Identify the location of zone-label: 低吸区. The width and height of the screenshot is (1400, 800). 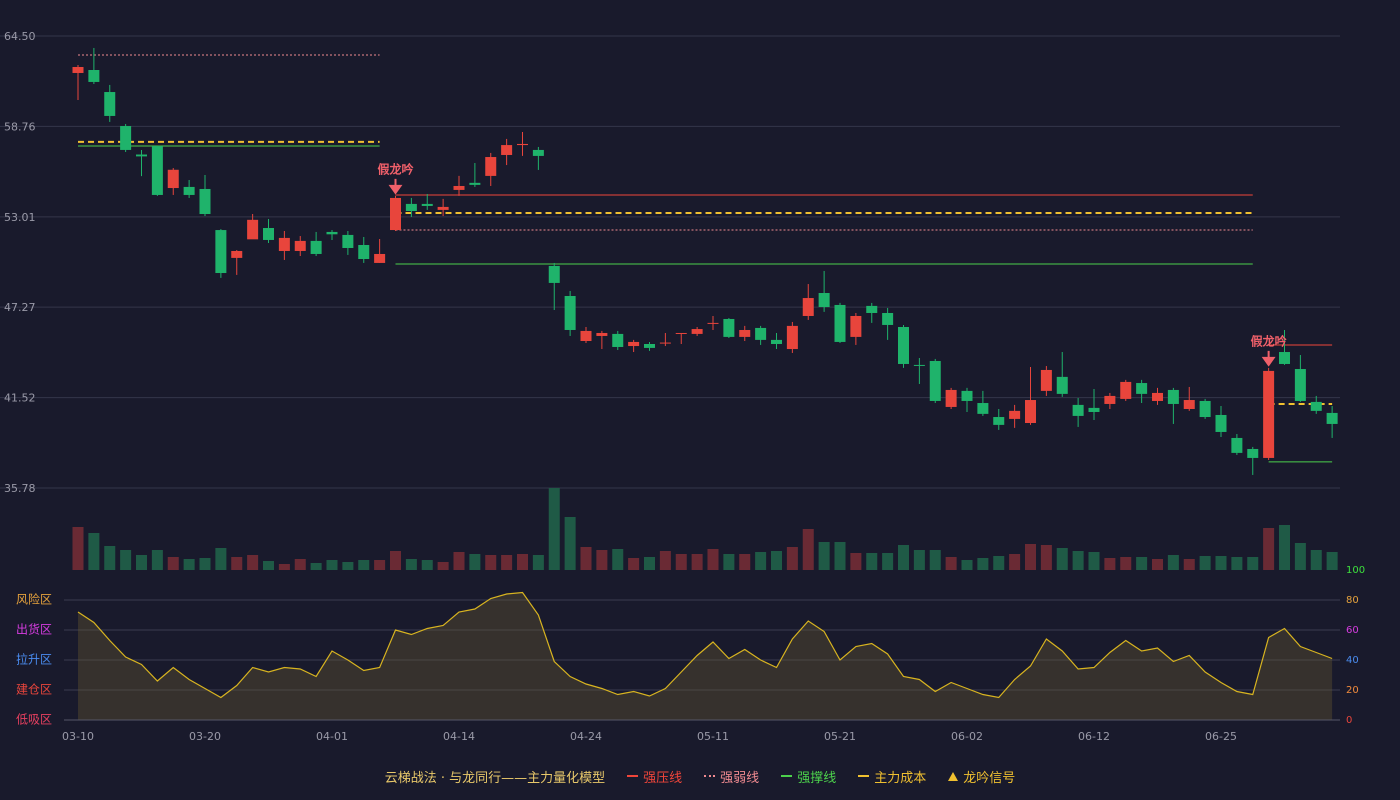
(34, 720).